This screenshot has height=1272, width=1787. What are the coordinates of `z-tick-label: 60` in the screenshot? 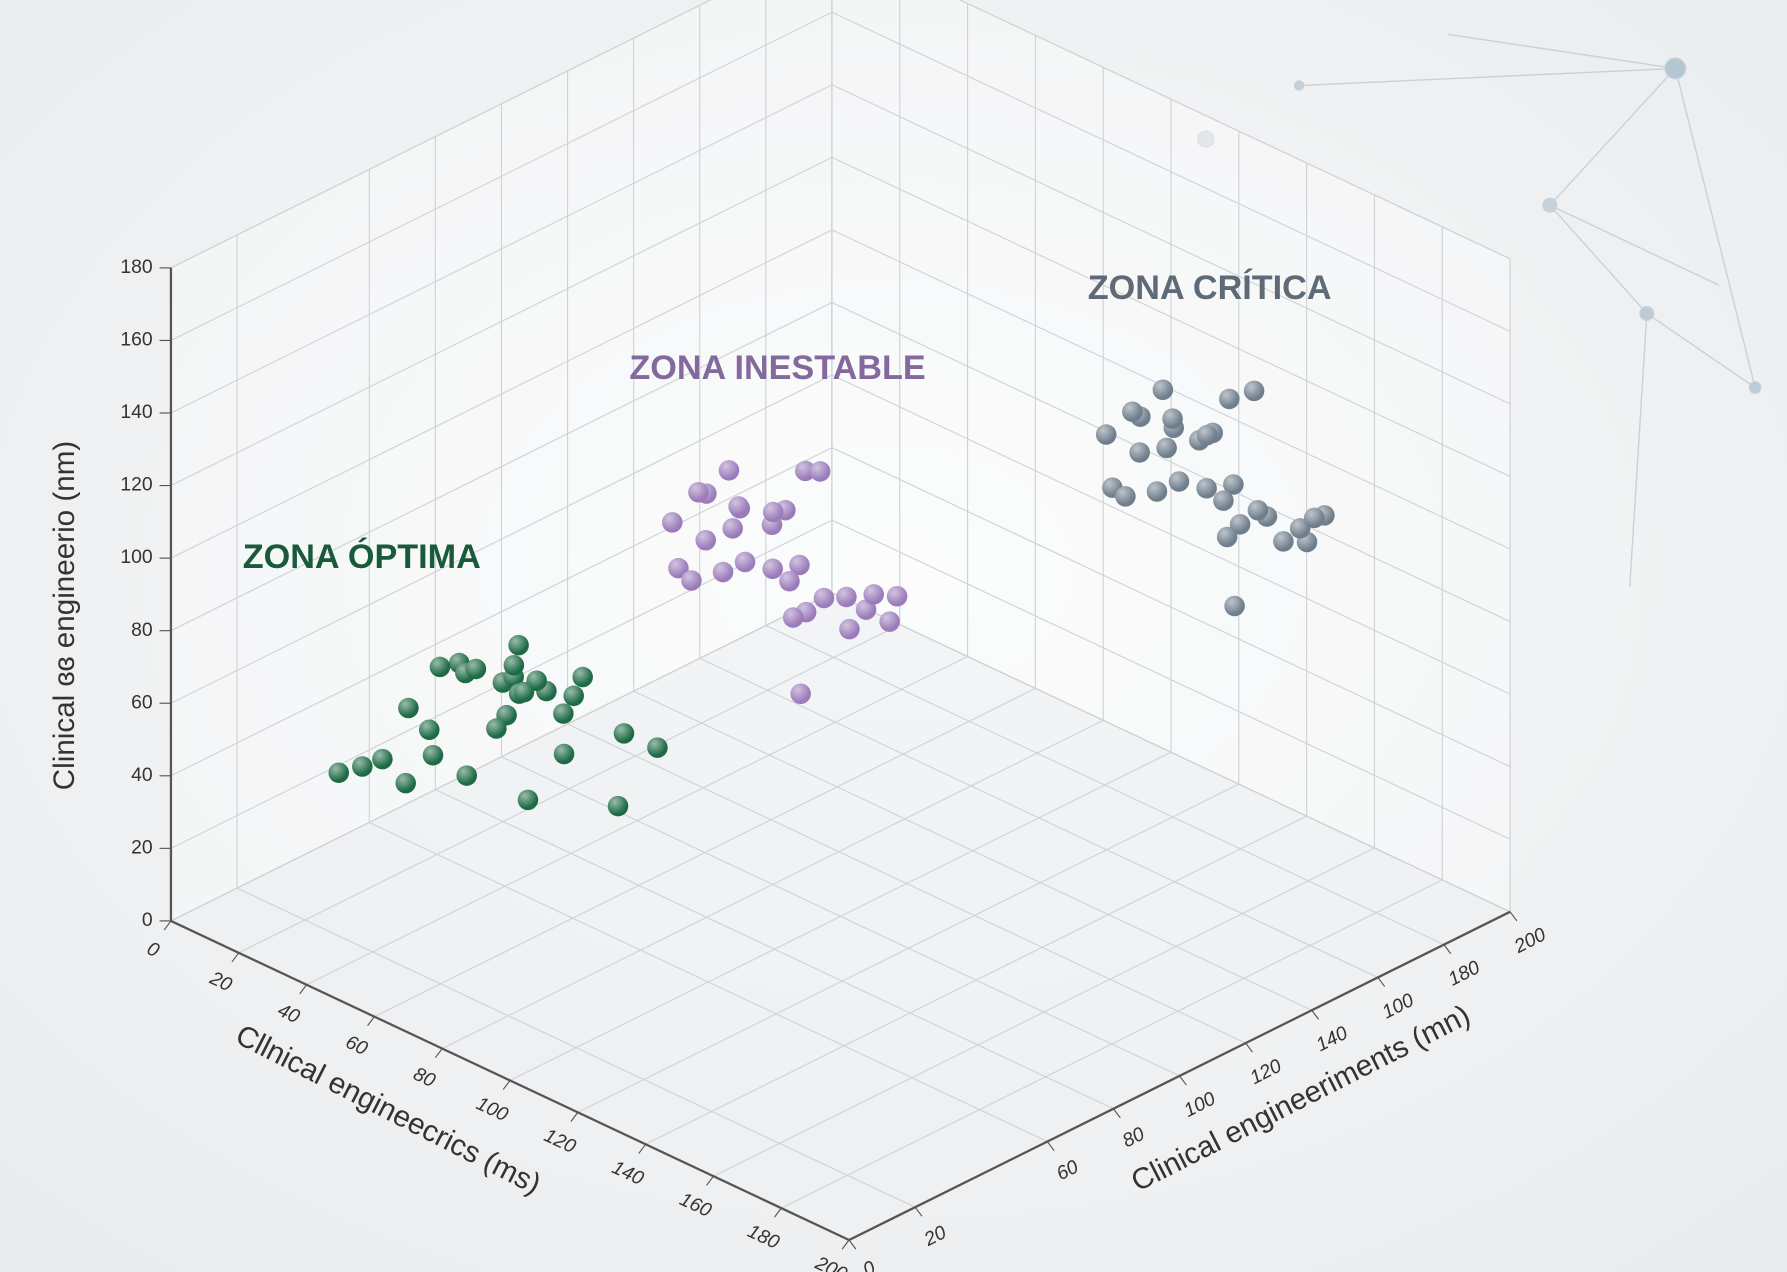 It's located at (142, 702).